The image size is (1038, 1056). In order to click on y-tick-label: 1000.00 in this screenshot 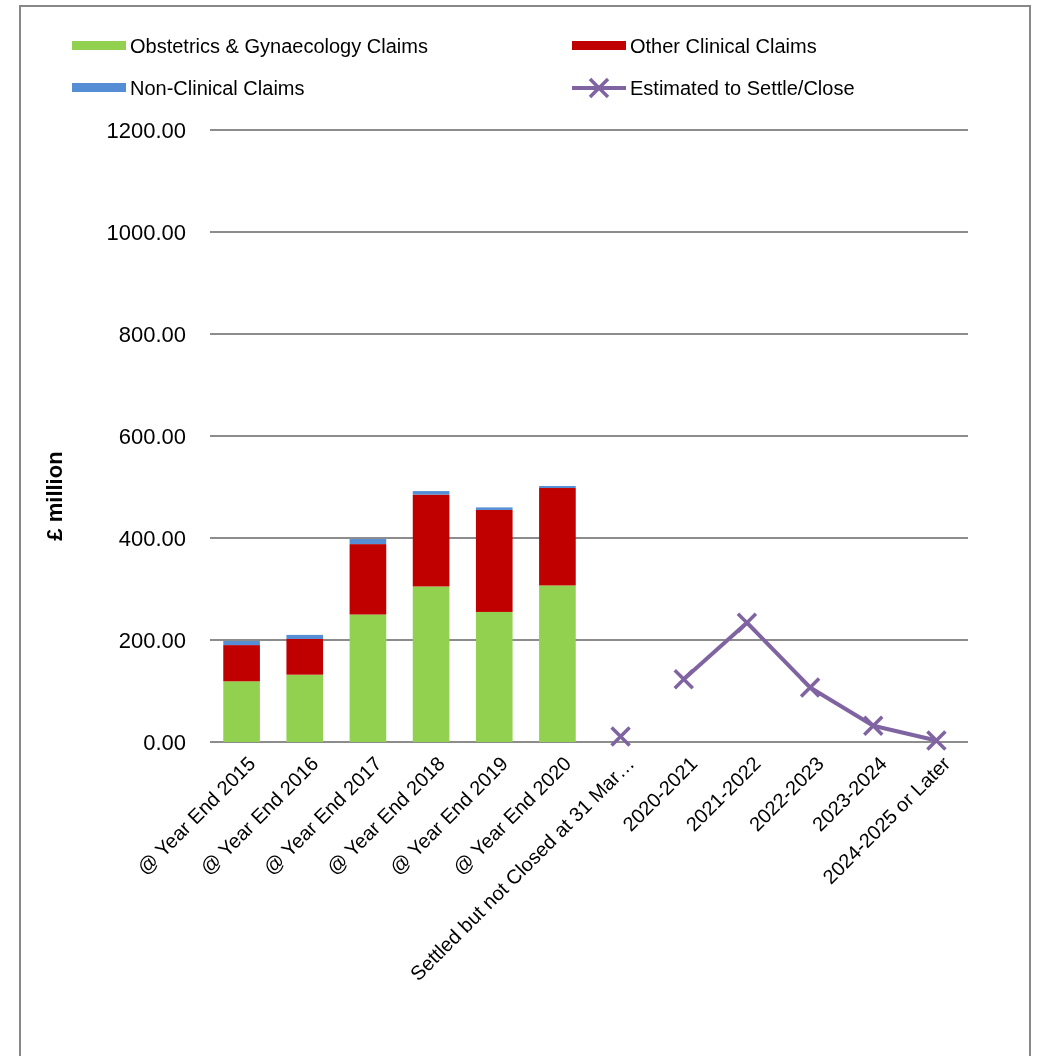, I will do `click(146, 232)`.